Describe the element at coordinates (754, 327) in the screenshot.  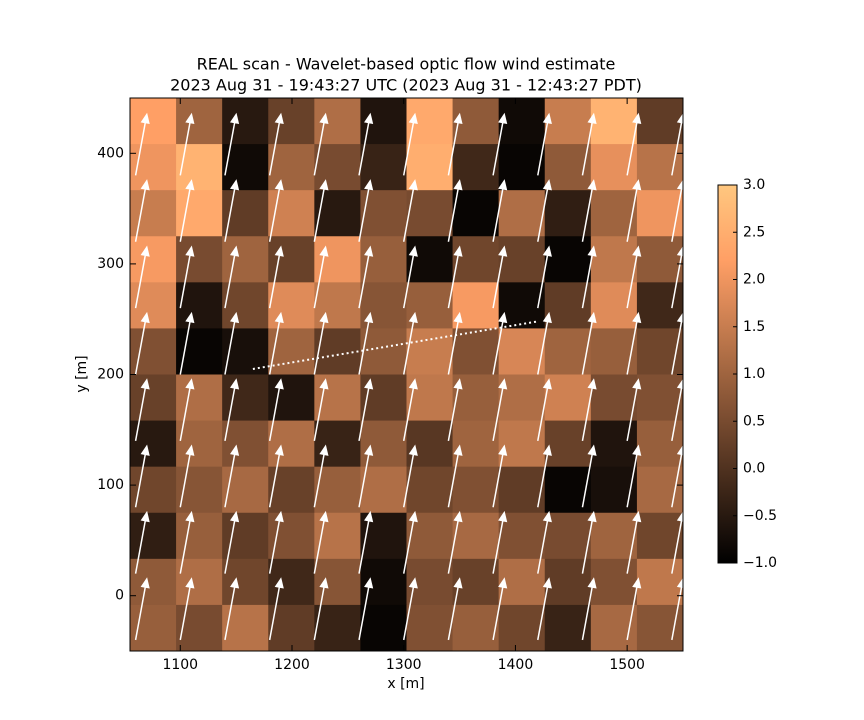
I see `colorbar-tick-label: 1.5` at that location.